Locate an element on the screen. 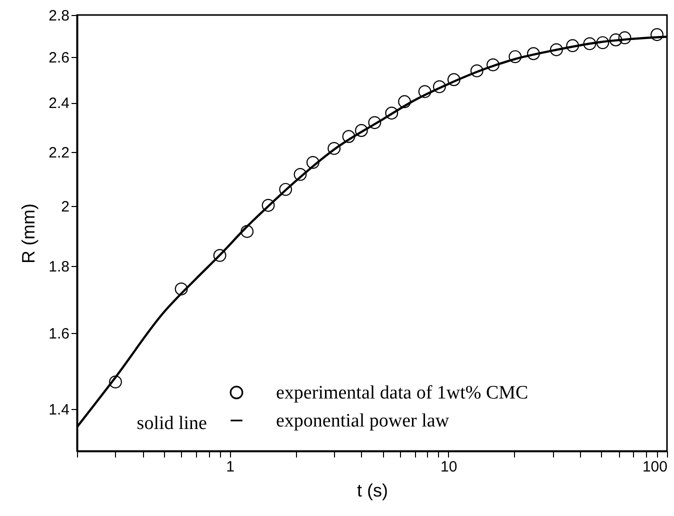 Image resolution: width=674 pixels, height=516 pixels. y-tick-label: 2 is located at coordinates (65, 207).